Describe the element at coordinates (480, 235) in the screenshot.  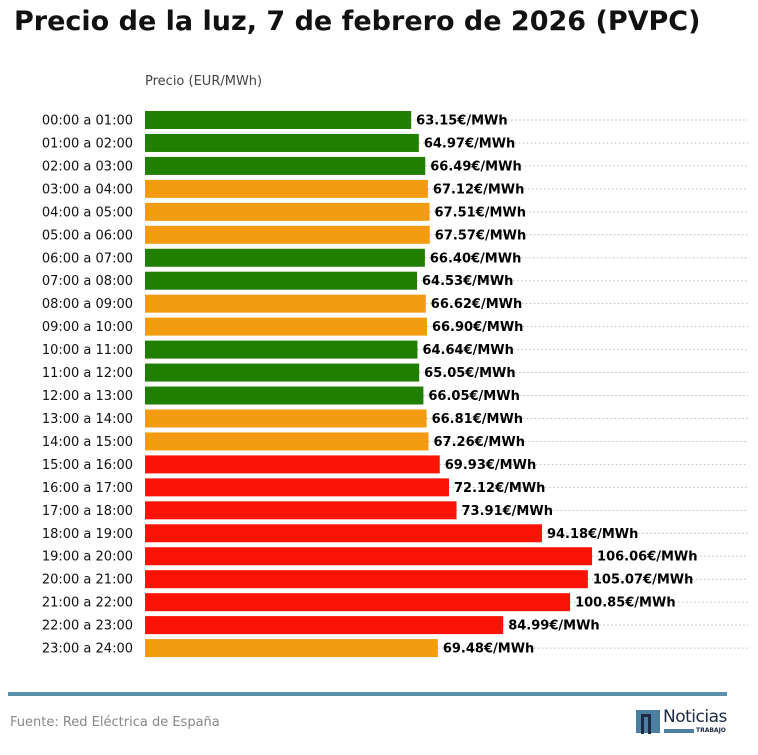
I see `data-label: 67.57€/MWh` at that location.